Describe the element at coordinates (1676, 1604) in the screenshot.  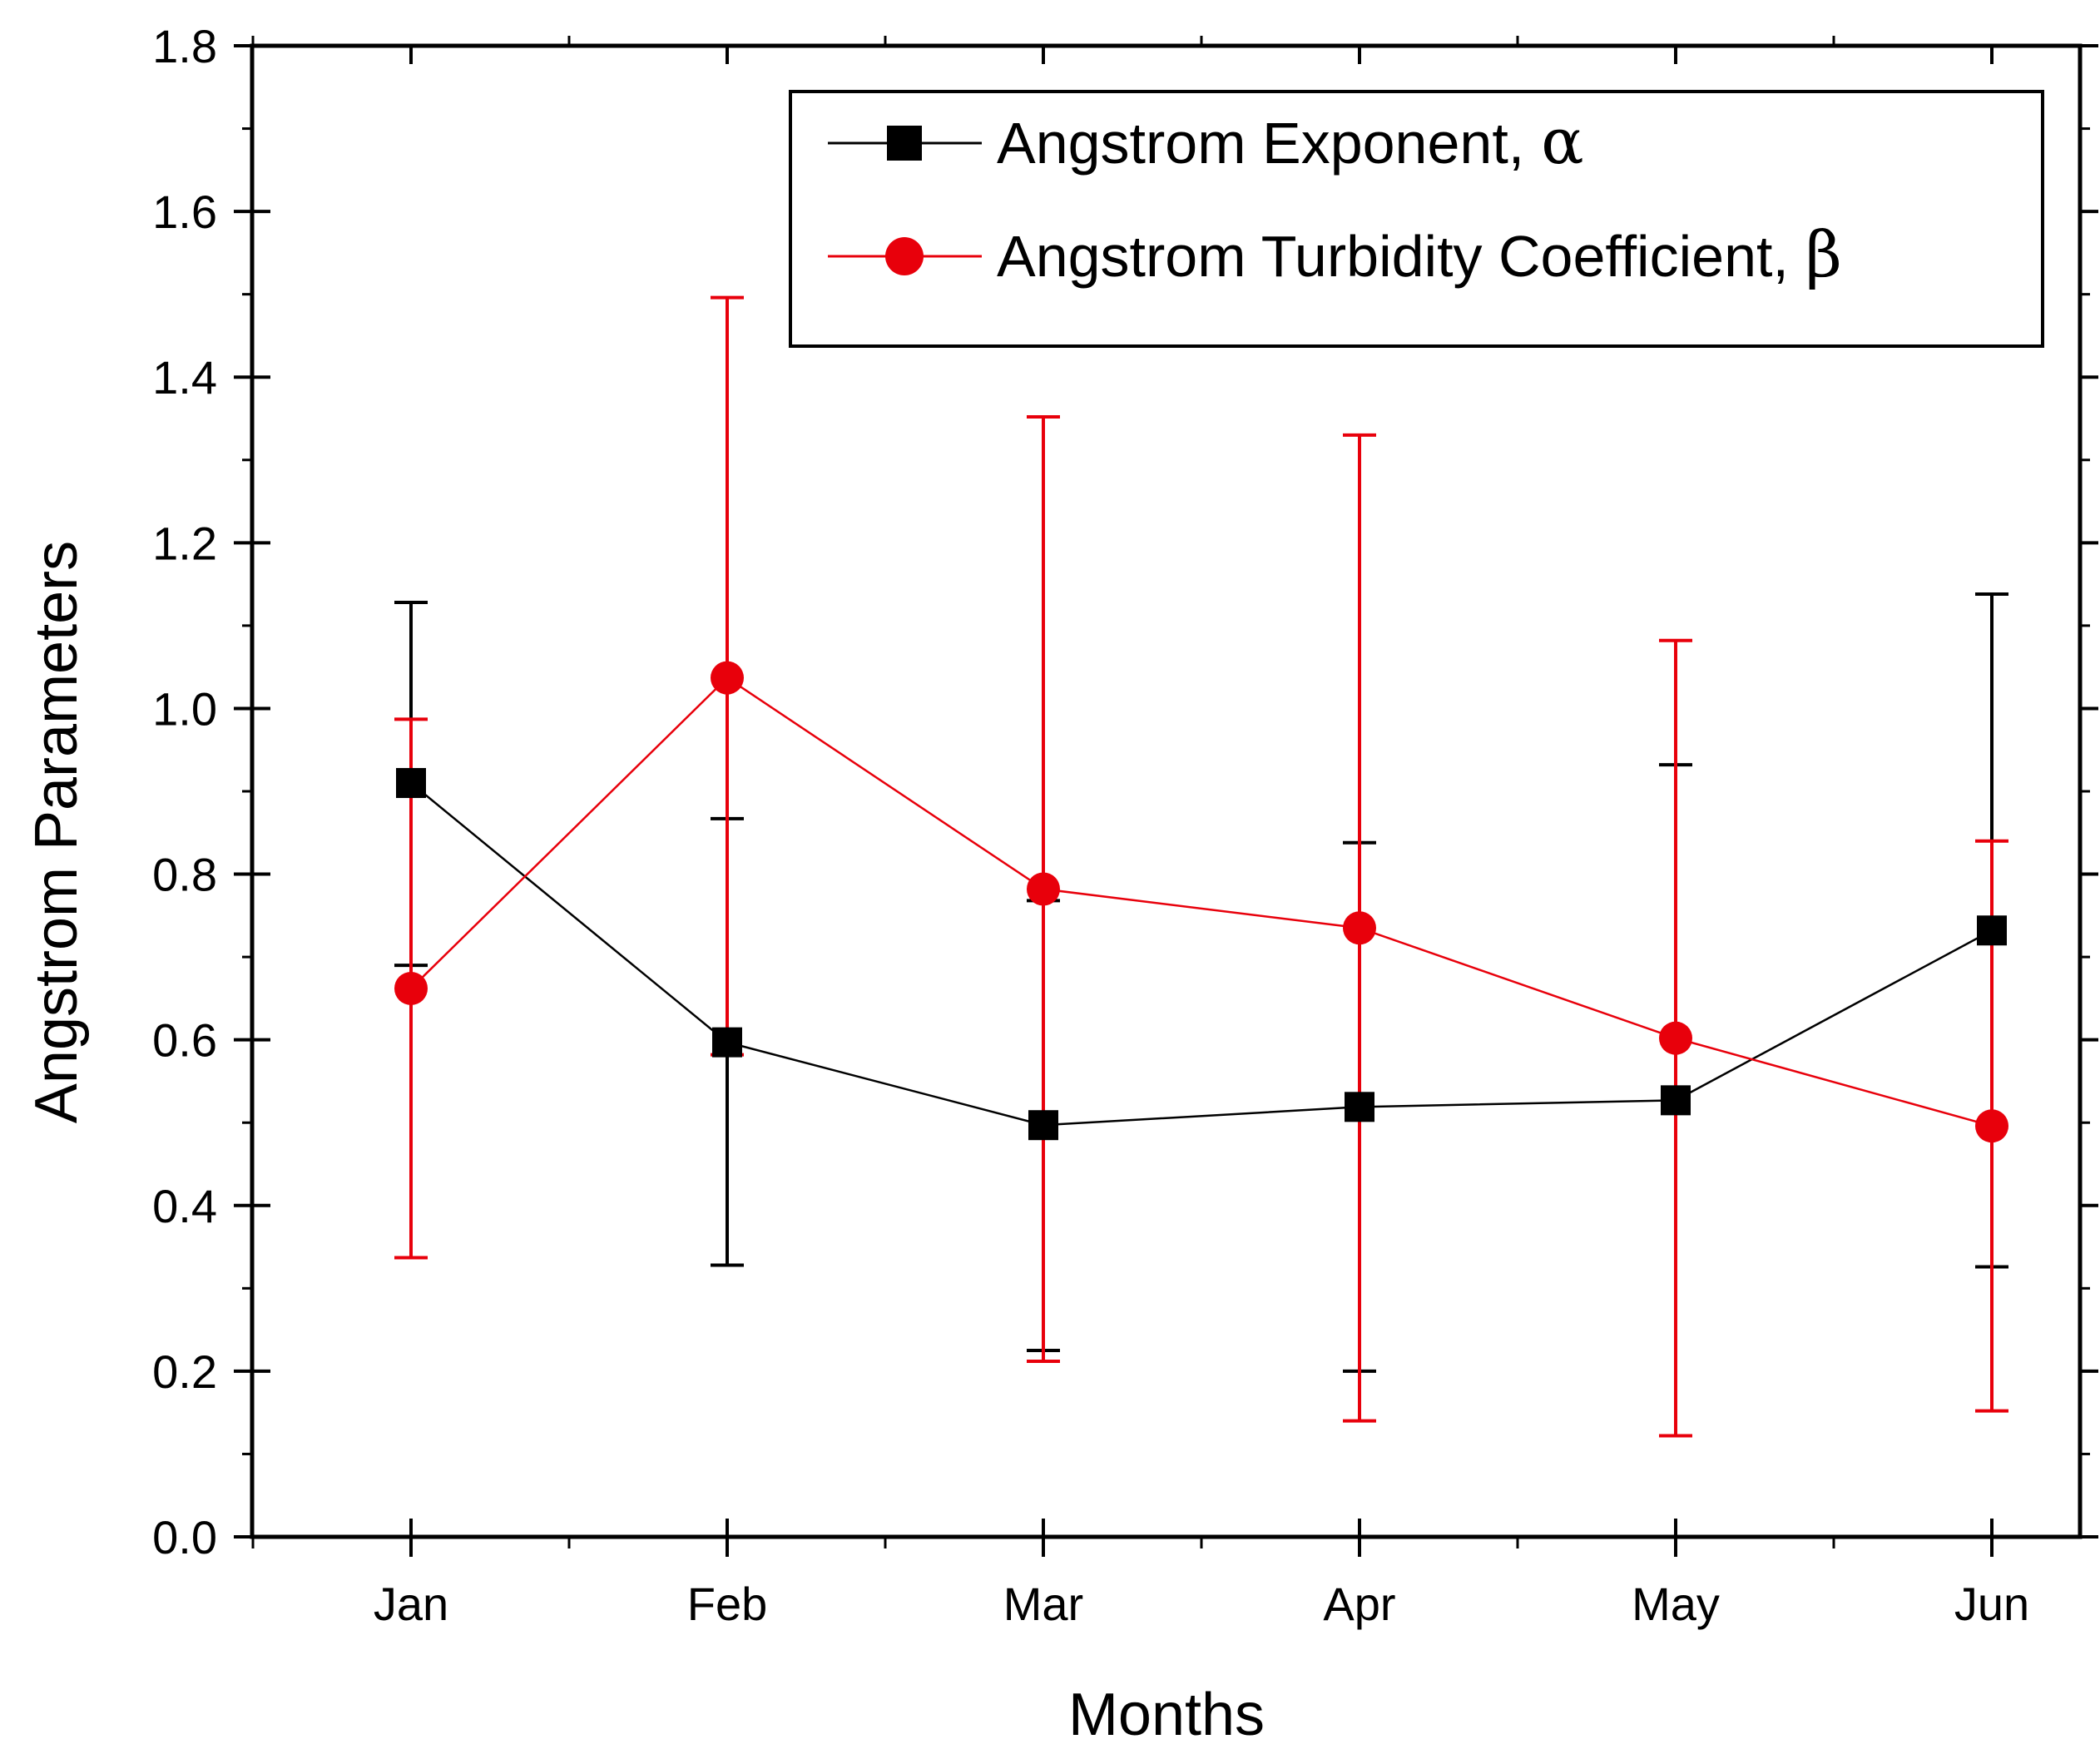
I see `x-tick-label: May` at that location.